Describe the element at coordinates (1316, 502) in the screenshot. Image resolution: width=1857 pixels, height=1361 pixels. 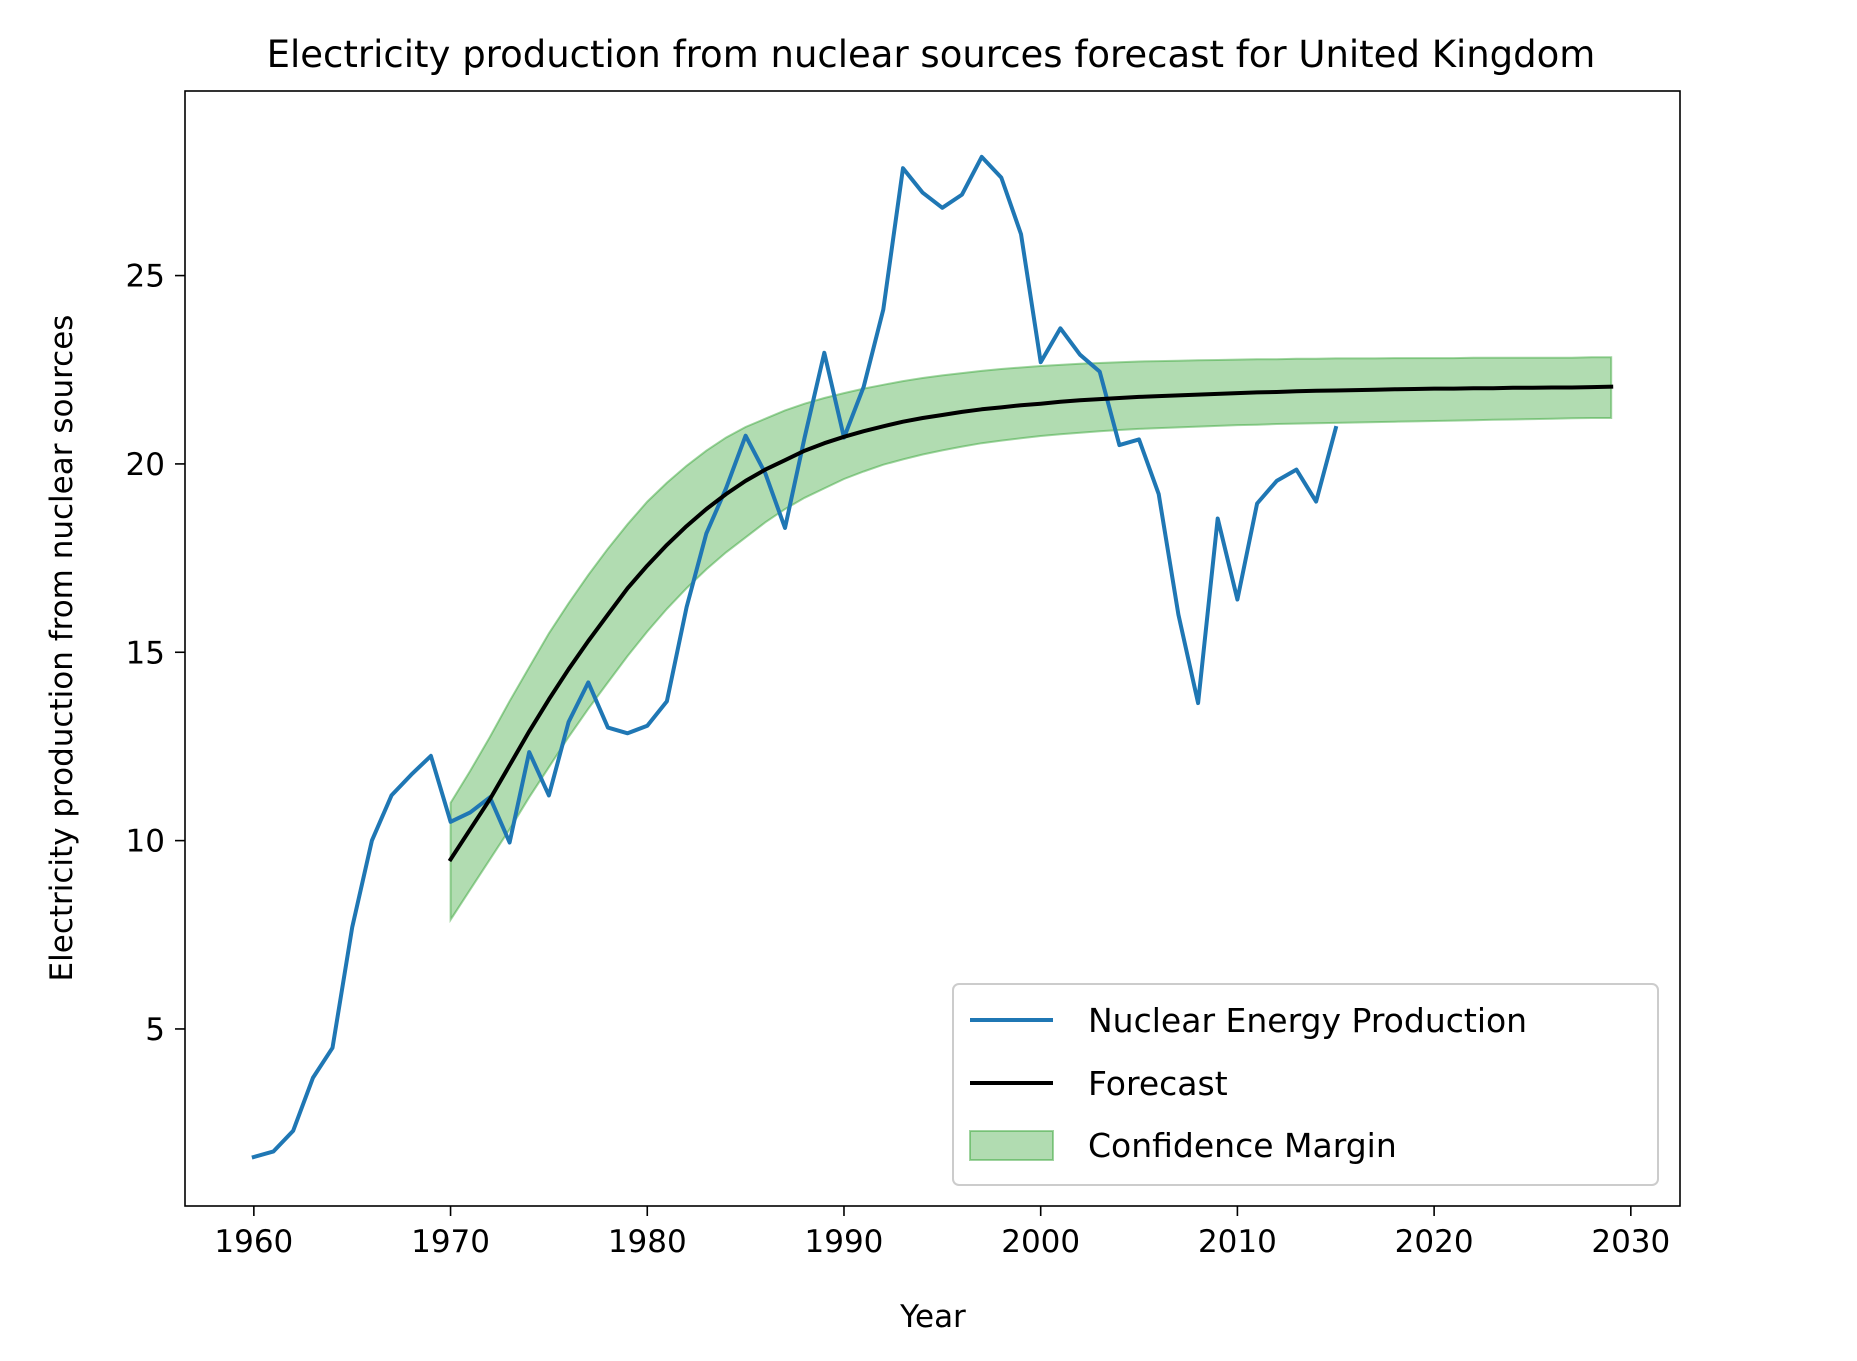
I see `data-point-2014` at that location.